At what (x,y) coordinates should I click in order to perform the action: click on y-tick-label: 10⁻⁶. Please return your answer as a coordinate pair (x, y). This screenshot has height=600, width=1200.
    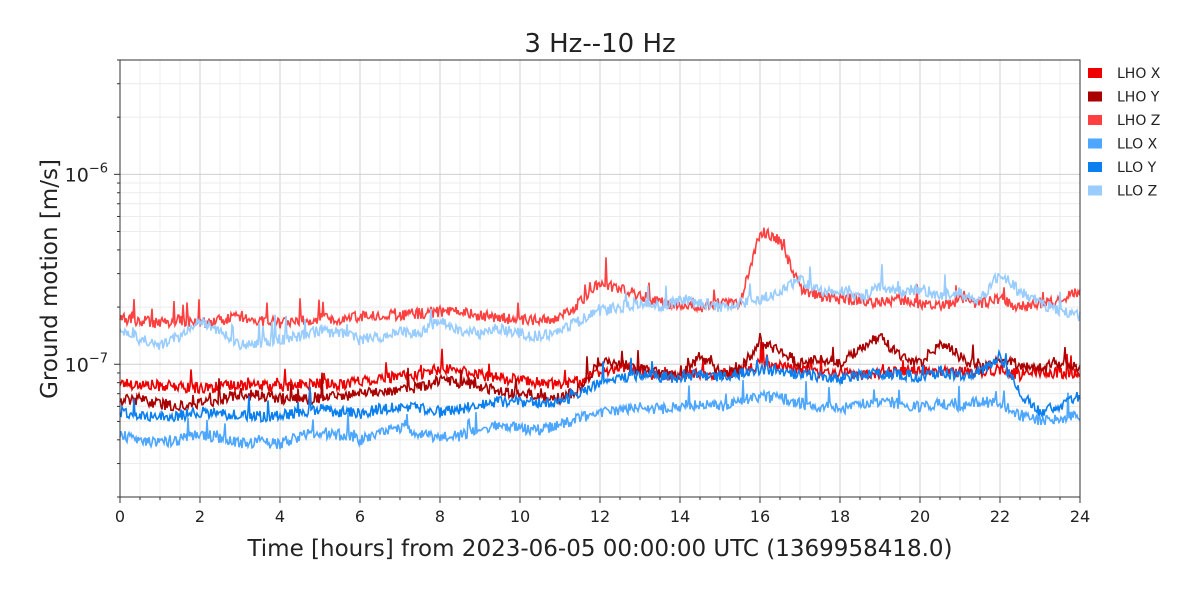
    Looking at the image, I should click on (86, 173).